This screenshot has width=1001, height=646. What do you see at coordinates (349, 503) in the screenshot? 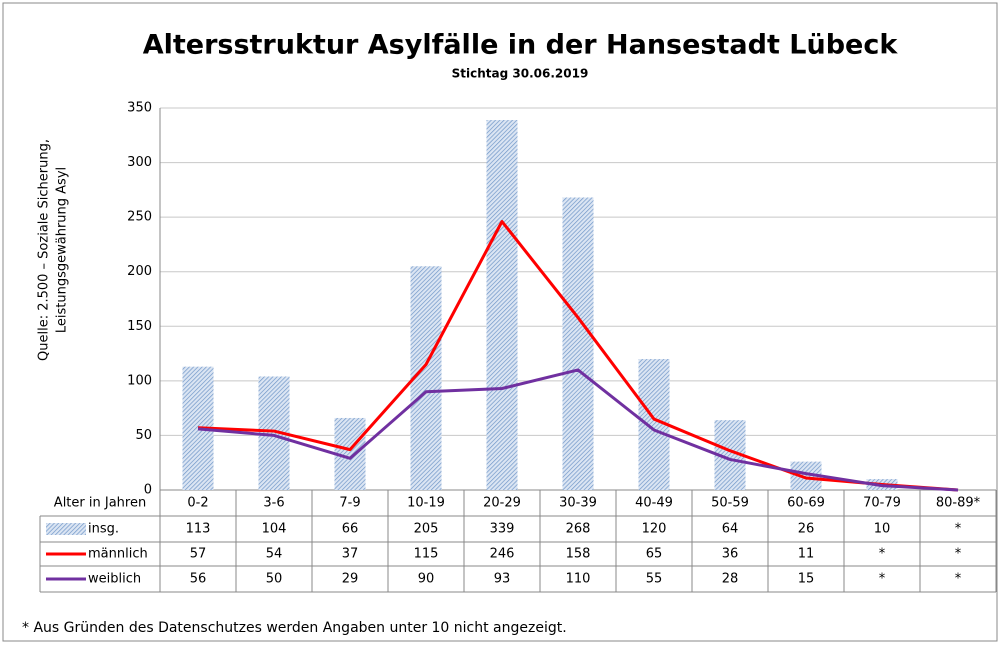
I see `x-tick-label: 7-9` at bounding box center [349, 503].